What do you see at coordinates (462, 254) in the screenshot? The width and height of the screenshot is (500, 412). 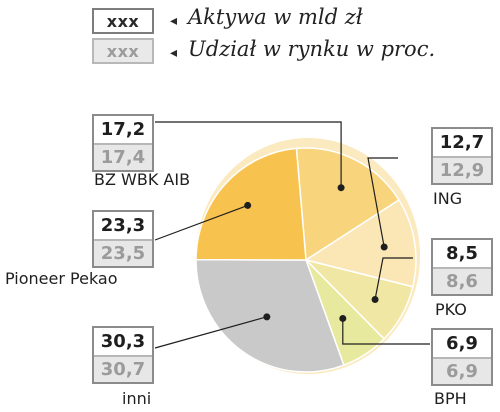 I see `data-label-assets: 8,5` at bounding box center [462, 254].